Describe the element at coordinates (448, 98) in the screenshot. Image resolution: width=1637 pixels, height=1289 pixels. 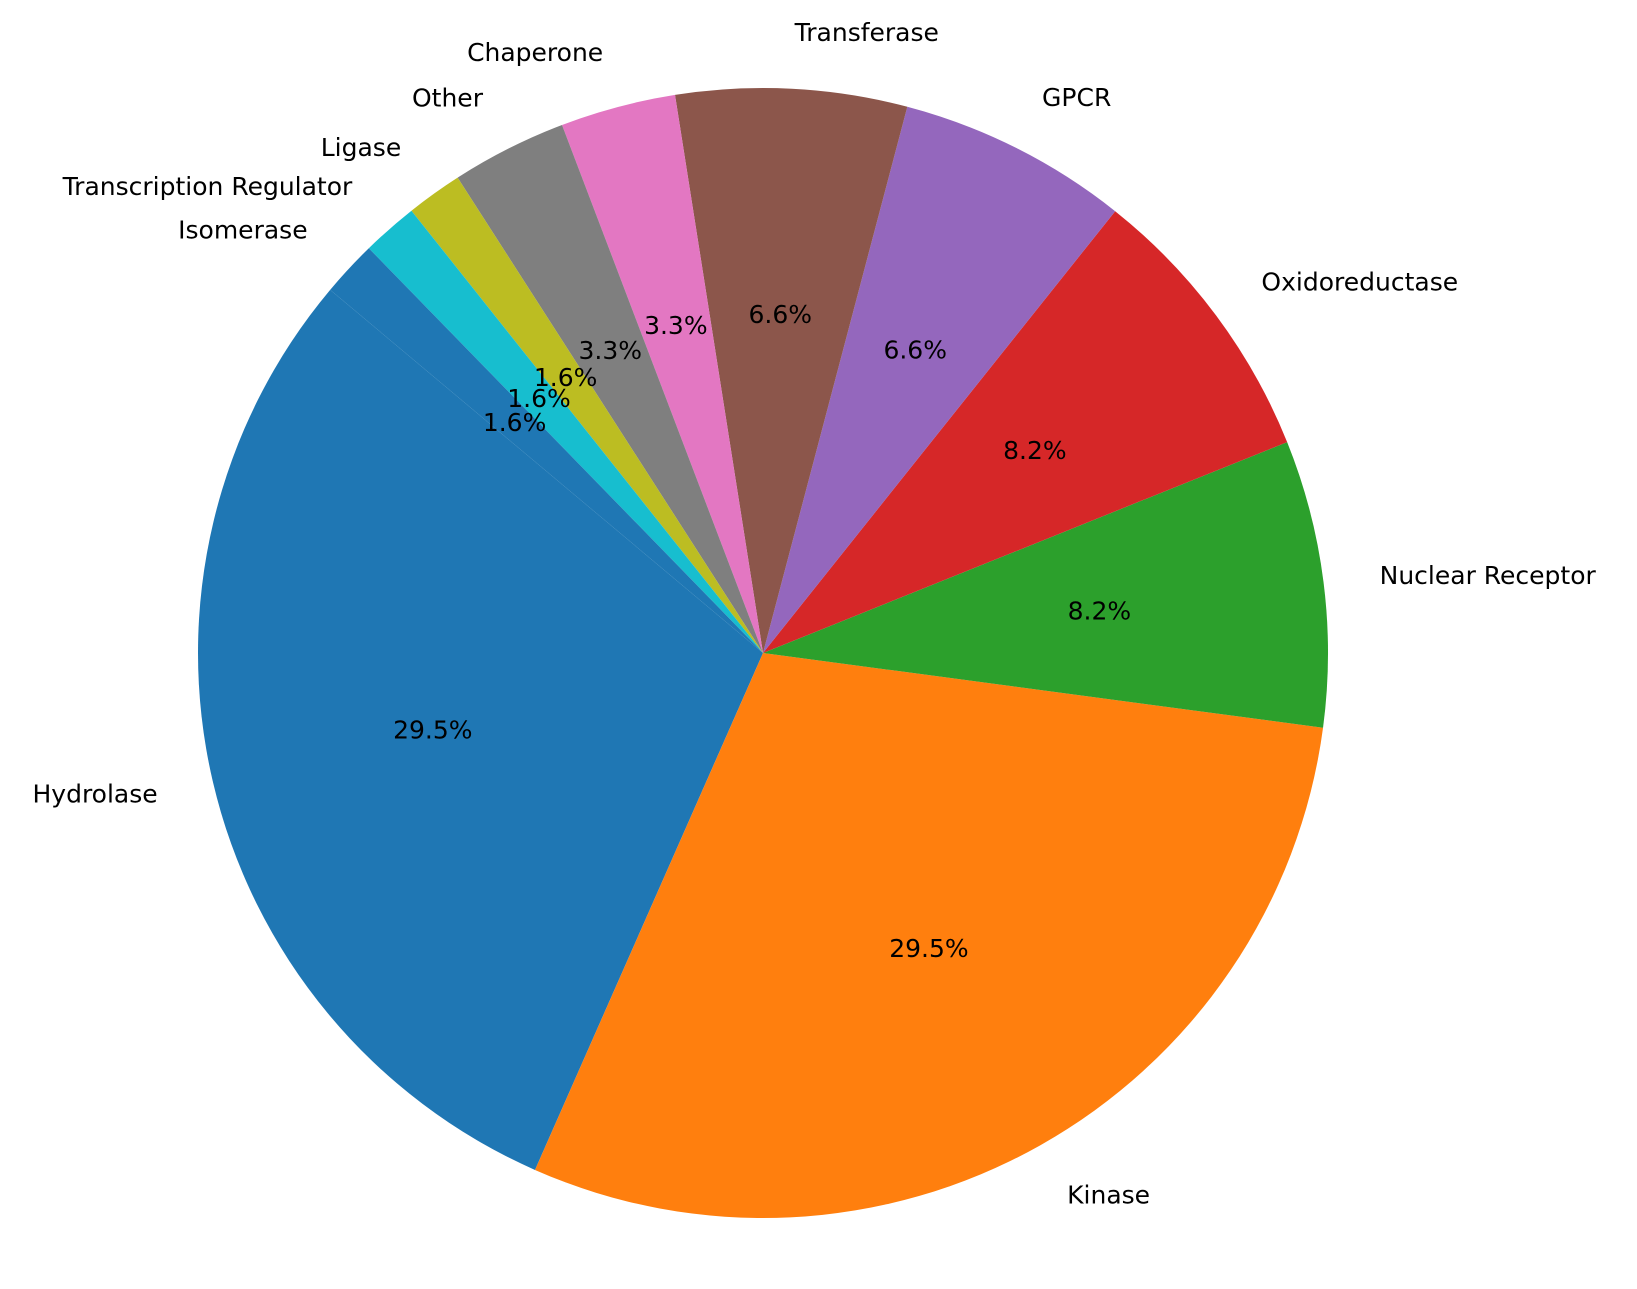
I see `category-label-other: Other` at that location.